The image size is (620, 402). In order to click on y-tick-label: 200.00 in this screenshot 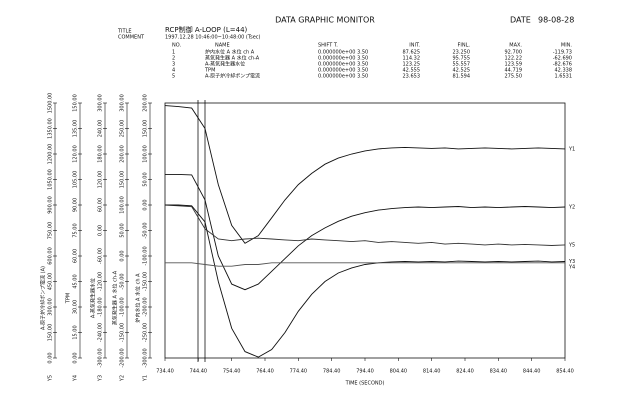, I will do `click(123, 154)`.